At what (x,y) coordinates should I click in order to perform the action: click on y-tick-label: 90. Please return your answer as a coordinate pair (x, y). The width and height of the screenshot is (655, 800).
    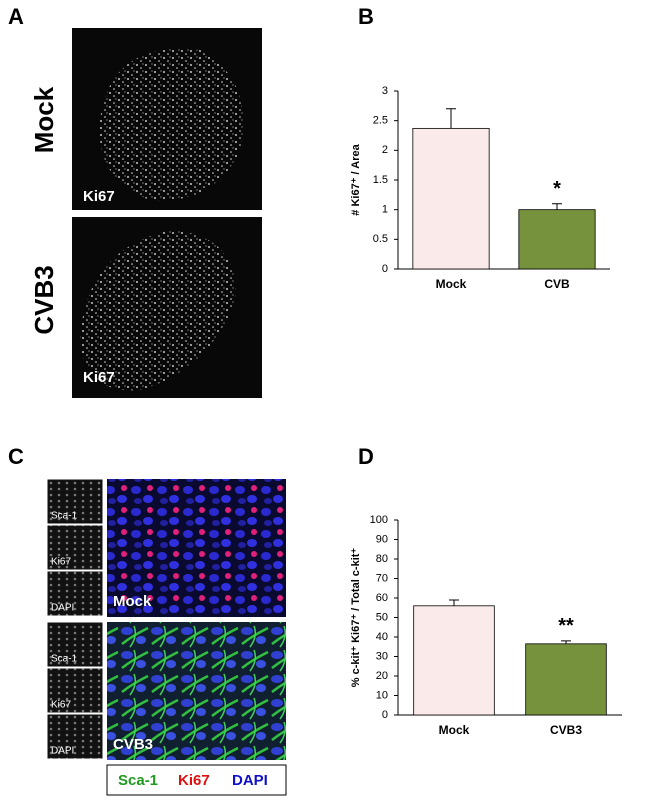
    Looking at the image, I should click on (382, 539).